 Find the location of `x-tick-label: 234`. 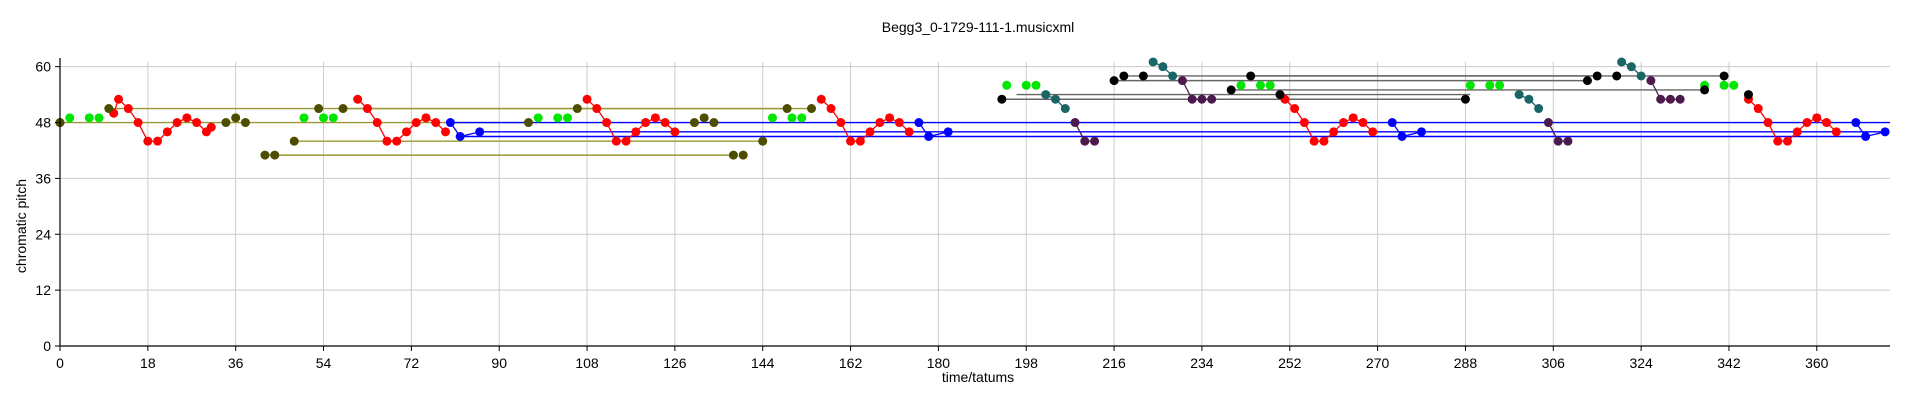

x-tick-label: 234 is located at coordinates (1202, 363).